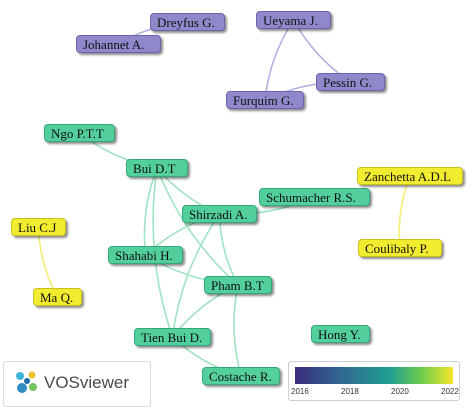 The image size is (474, 410). I want to click on brand-name: VOSviewer, so click(87, 382).